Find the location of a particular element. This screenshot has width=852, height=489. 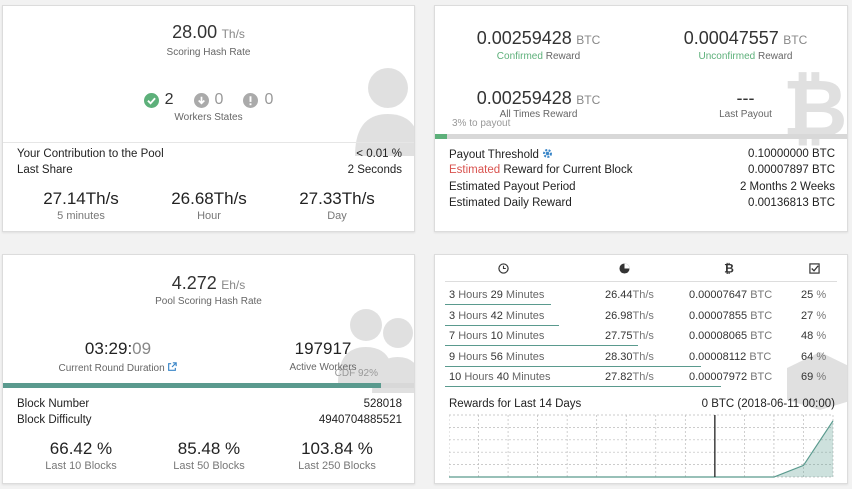

duration-hours: 7 is located at coordinates (452, 336).